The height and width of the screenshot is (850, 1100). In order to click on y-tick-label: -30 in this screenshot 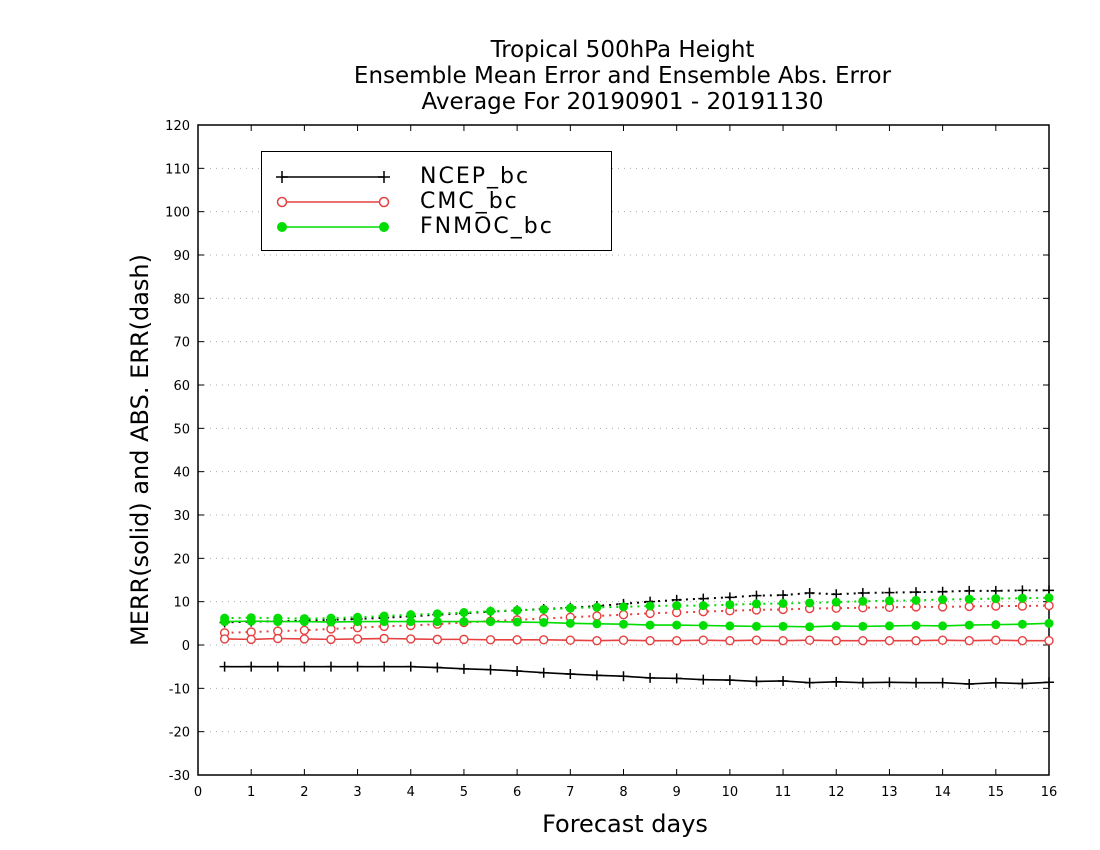, I will do `click(179, 776)`.